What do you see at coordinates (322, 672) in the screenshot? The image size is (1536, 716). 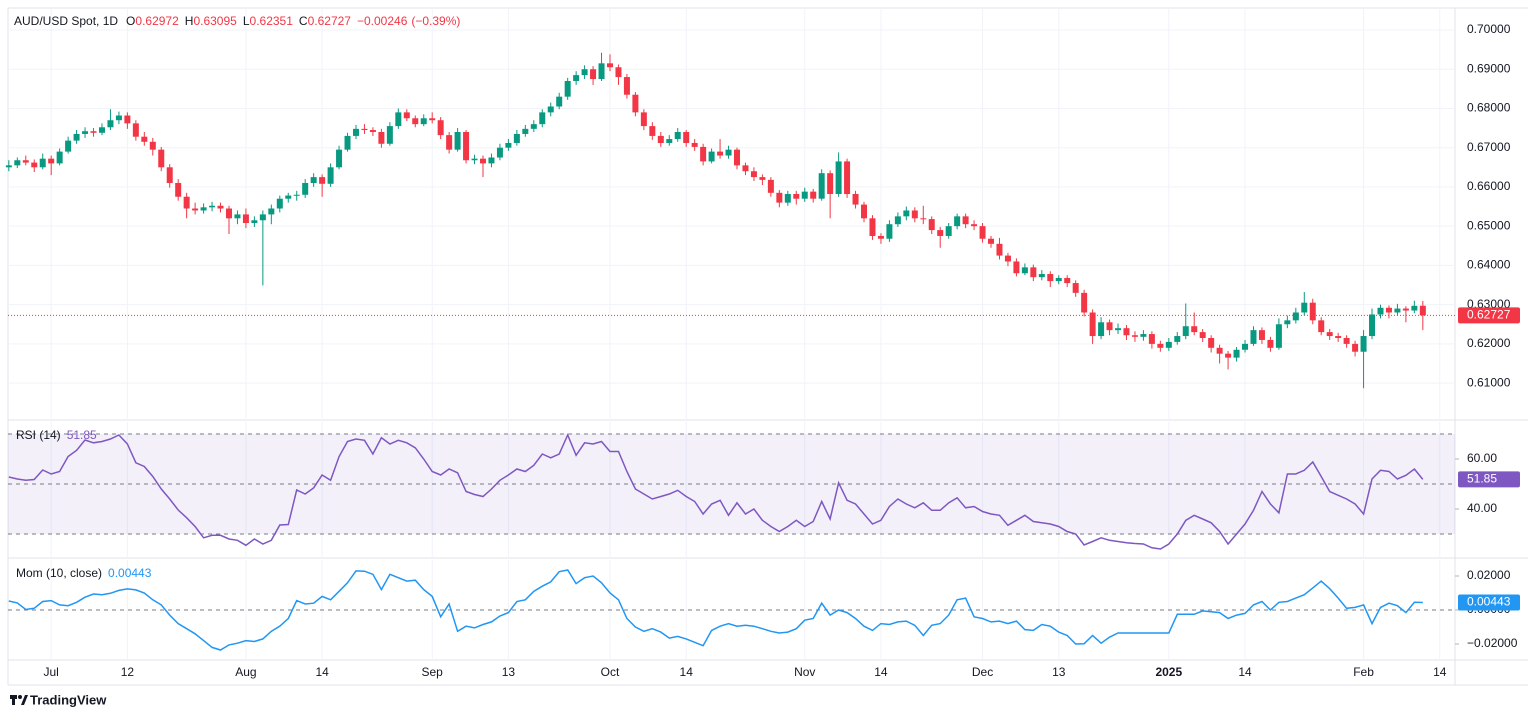 I see `x-tick-label: 14` at bounding box center [322, 672].